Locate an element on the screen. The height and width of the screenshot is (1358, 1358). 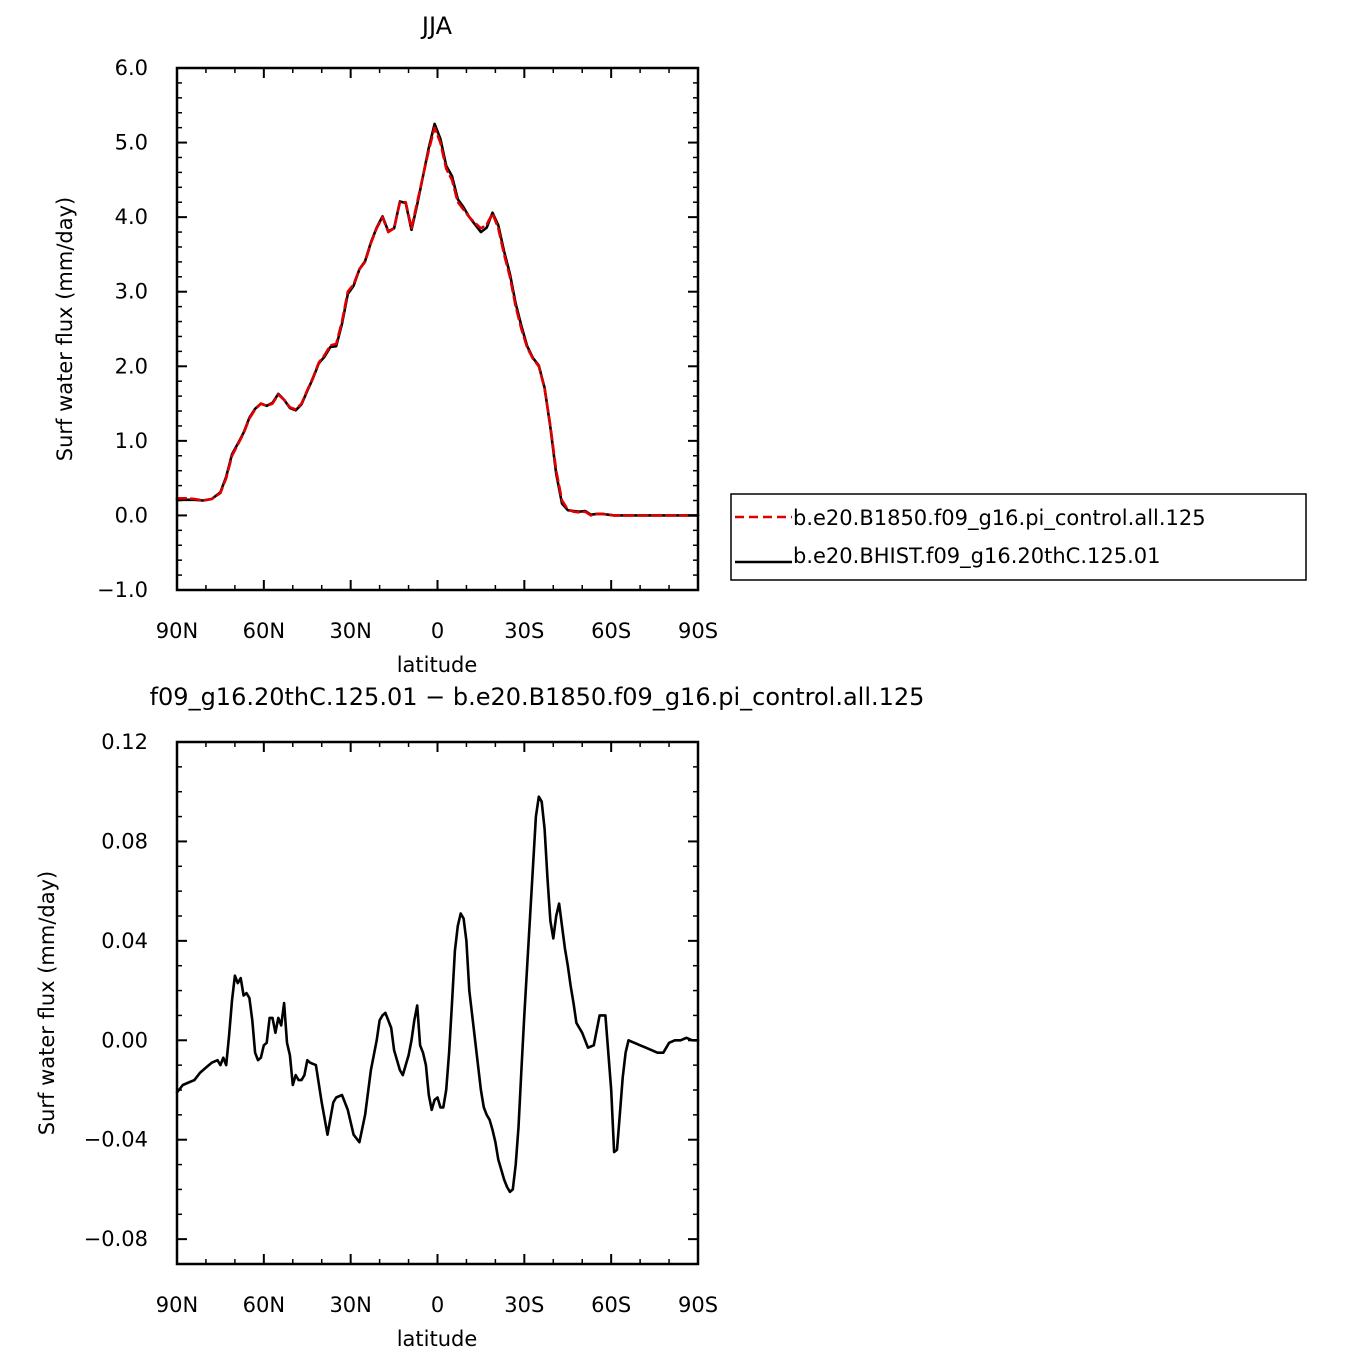
bot-y-tick-label-4: 0.08 is located at coordinates (124, 841).